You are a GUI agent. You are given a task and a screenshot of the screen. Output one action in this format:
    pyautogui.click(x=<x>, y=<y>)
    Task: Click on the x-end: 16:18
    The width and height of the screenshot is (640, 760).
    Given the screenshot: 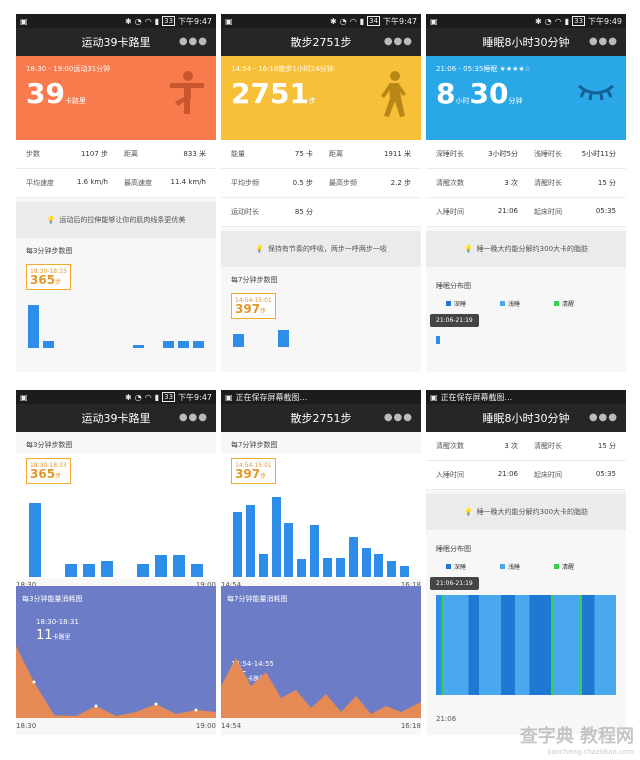 What is the action you would take?
    pyautogui.click(x=410, y=585)
    